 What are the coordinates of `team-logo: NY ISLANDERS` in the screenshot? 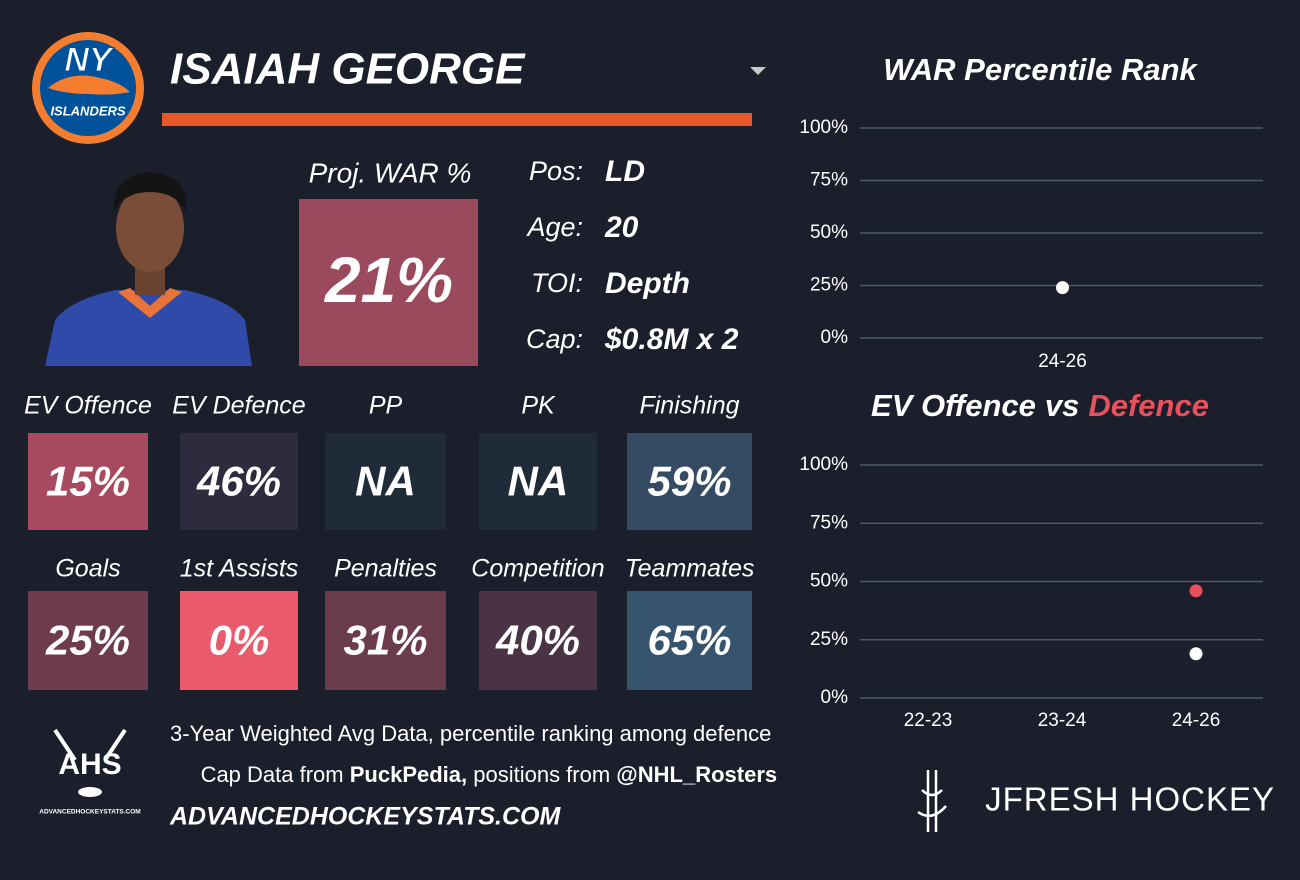 It's located at (88, 88).